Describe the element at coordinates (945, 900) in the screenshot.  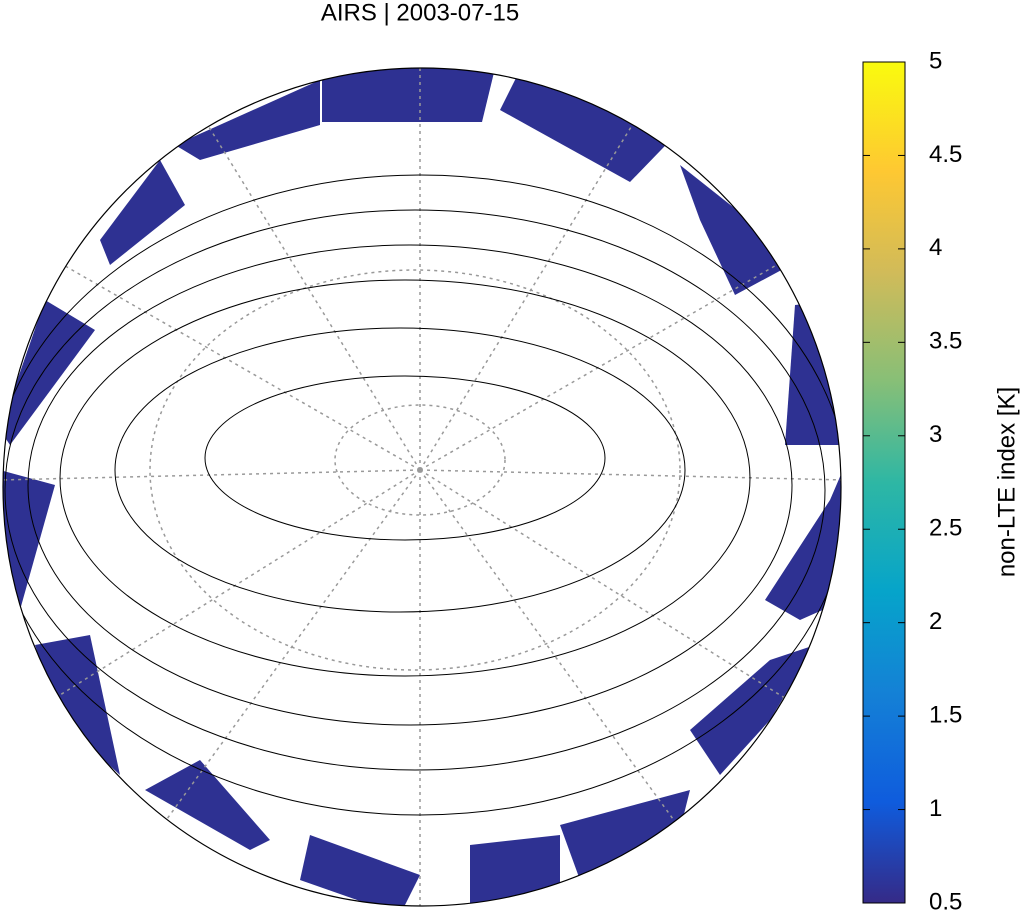
I see `colorbar-tick-label: 0.5` at that location.